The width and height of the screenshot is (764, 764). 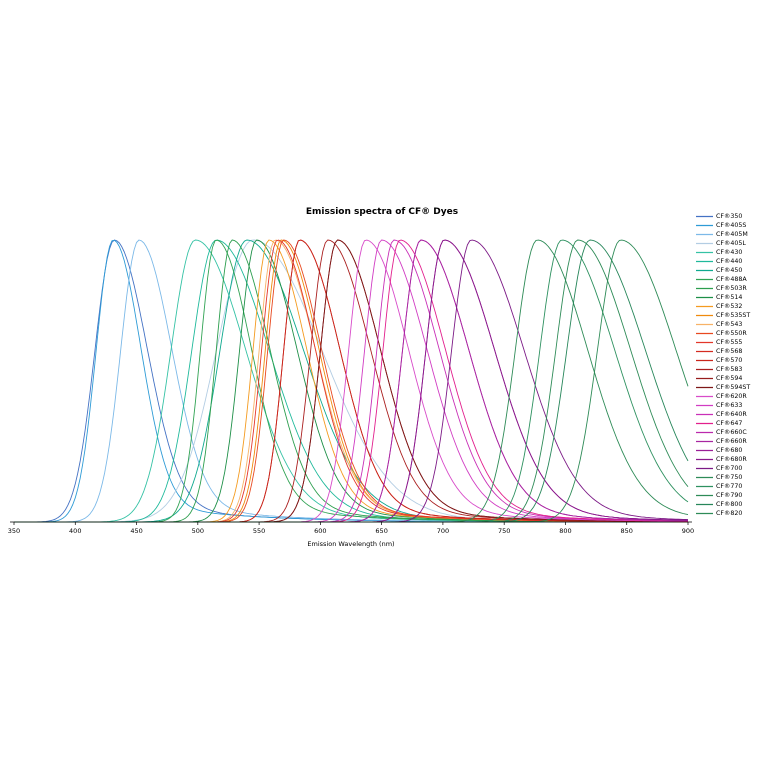 I want to click on legend-item: CF®680, so click(x=730, y=450).